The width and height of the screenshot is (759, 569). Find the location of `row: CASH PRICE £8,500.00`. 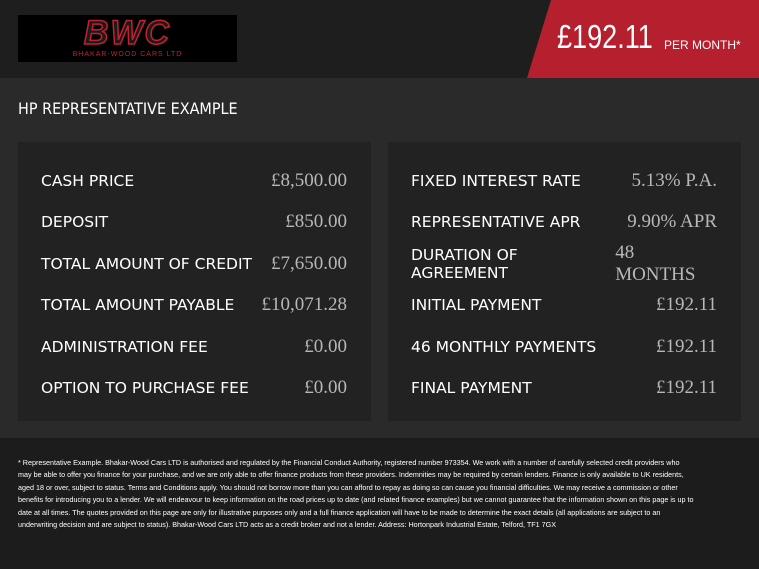

row: CASH PRICE £8,500.00 is located at coordinates (194, 181).